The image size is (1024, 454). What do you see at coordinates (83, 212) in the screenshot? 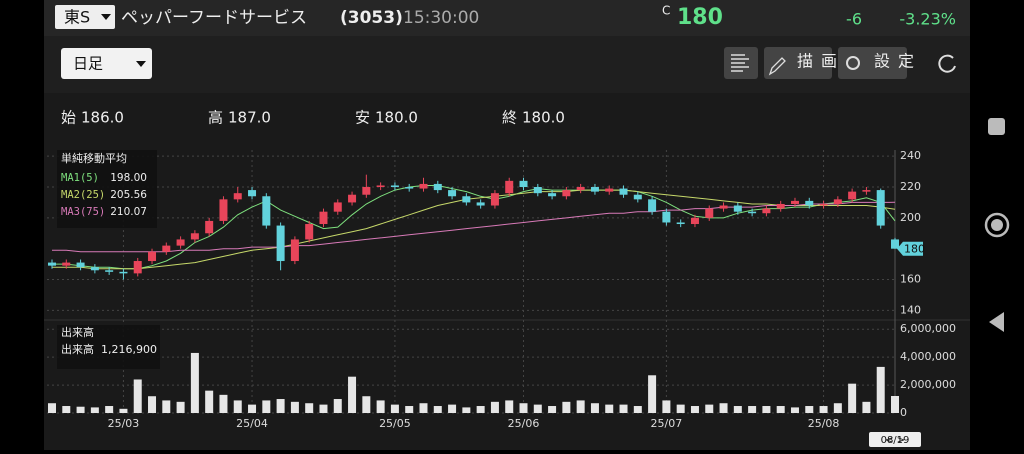
I see `ma-legend-name: MA3(75)` at bounding box center [83, 212].